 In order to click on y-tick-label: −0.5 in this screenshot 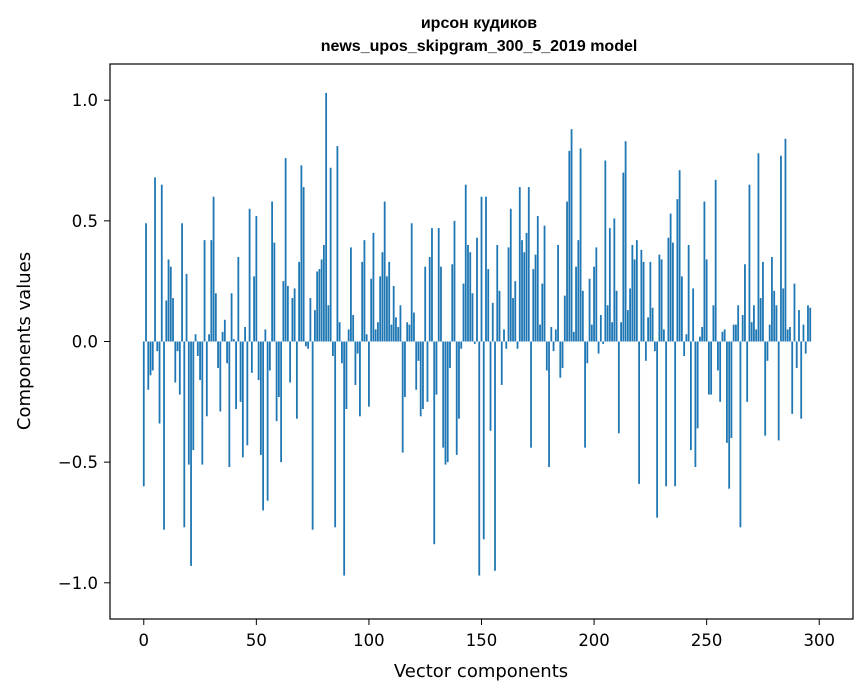, I will do `click(78, 462)`.